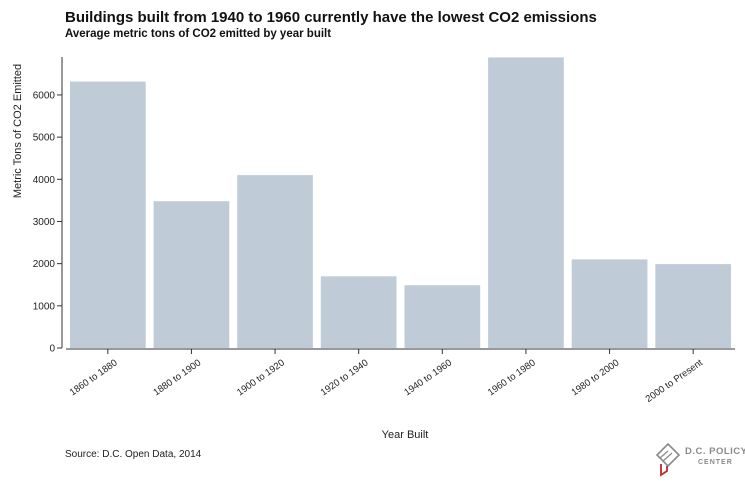 The height and width of the screenshot is (485, 745). What do you see at coordinates (133, 454) in the screenshot?
I see `source-note: Source: D.C. Open Data, 2014` at bounding box center [133, 454].